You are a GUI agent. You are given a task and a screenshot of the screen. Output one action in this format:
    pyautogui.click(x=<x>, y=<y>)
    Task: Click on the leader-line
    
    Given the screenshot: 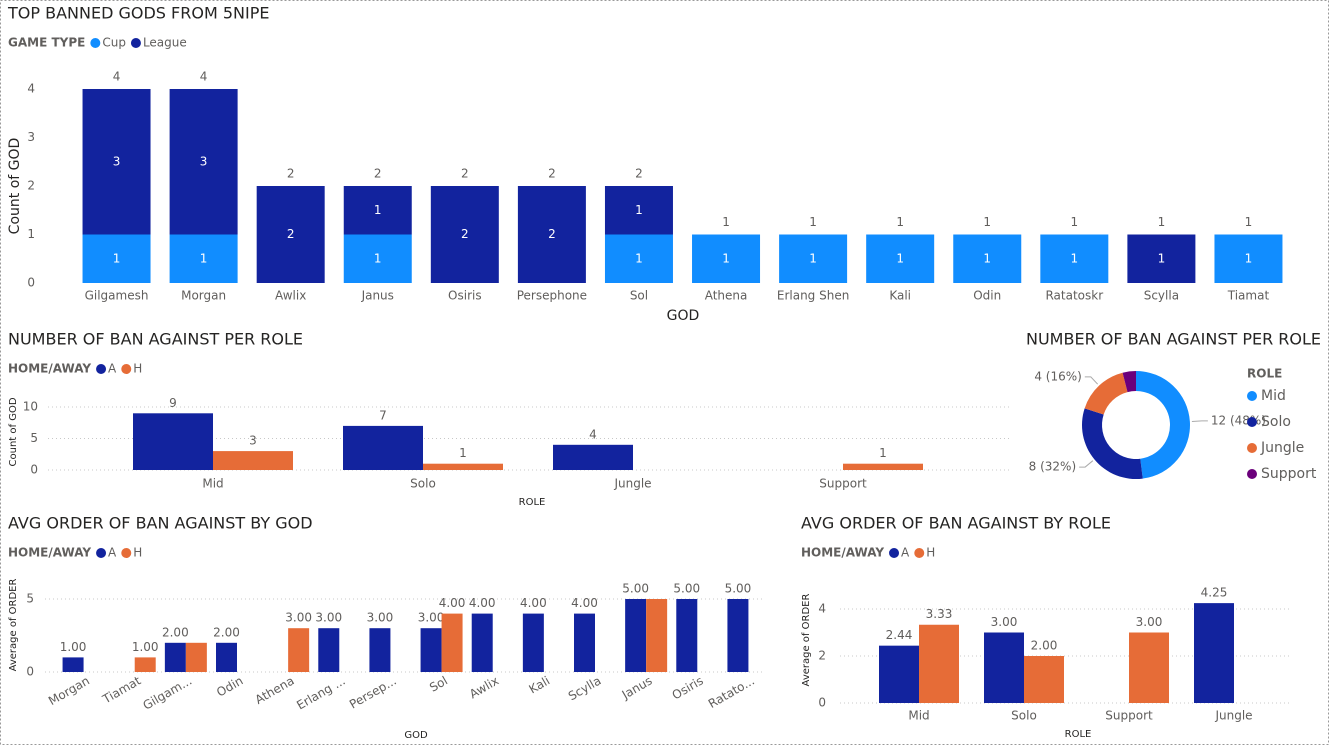 What is the action you would take?
    pyautogui.click(x=1199, y=421)
    